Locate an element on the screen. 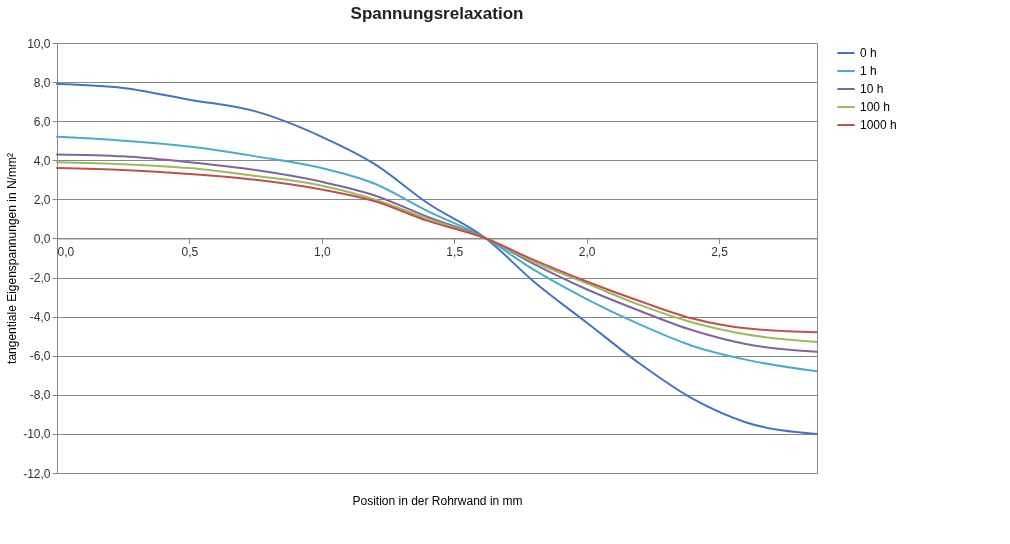 Image resolution: width=1010 pixels, height=544 pixels. legend-label: 0 h is located at coordinates (868, 53).